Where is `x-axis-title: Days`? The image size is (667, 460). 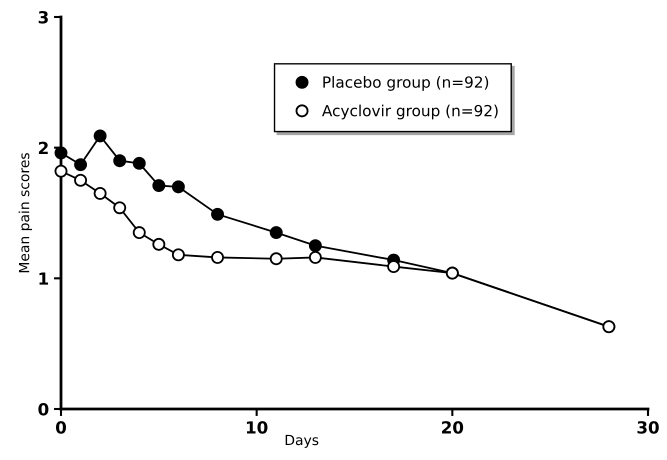 x-axis-title: Days is located at coordinates (302, 441).